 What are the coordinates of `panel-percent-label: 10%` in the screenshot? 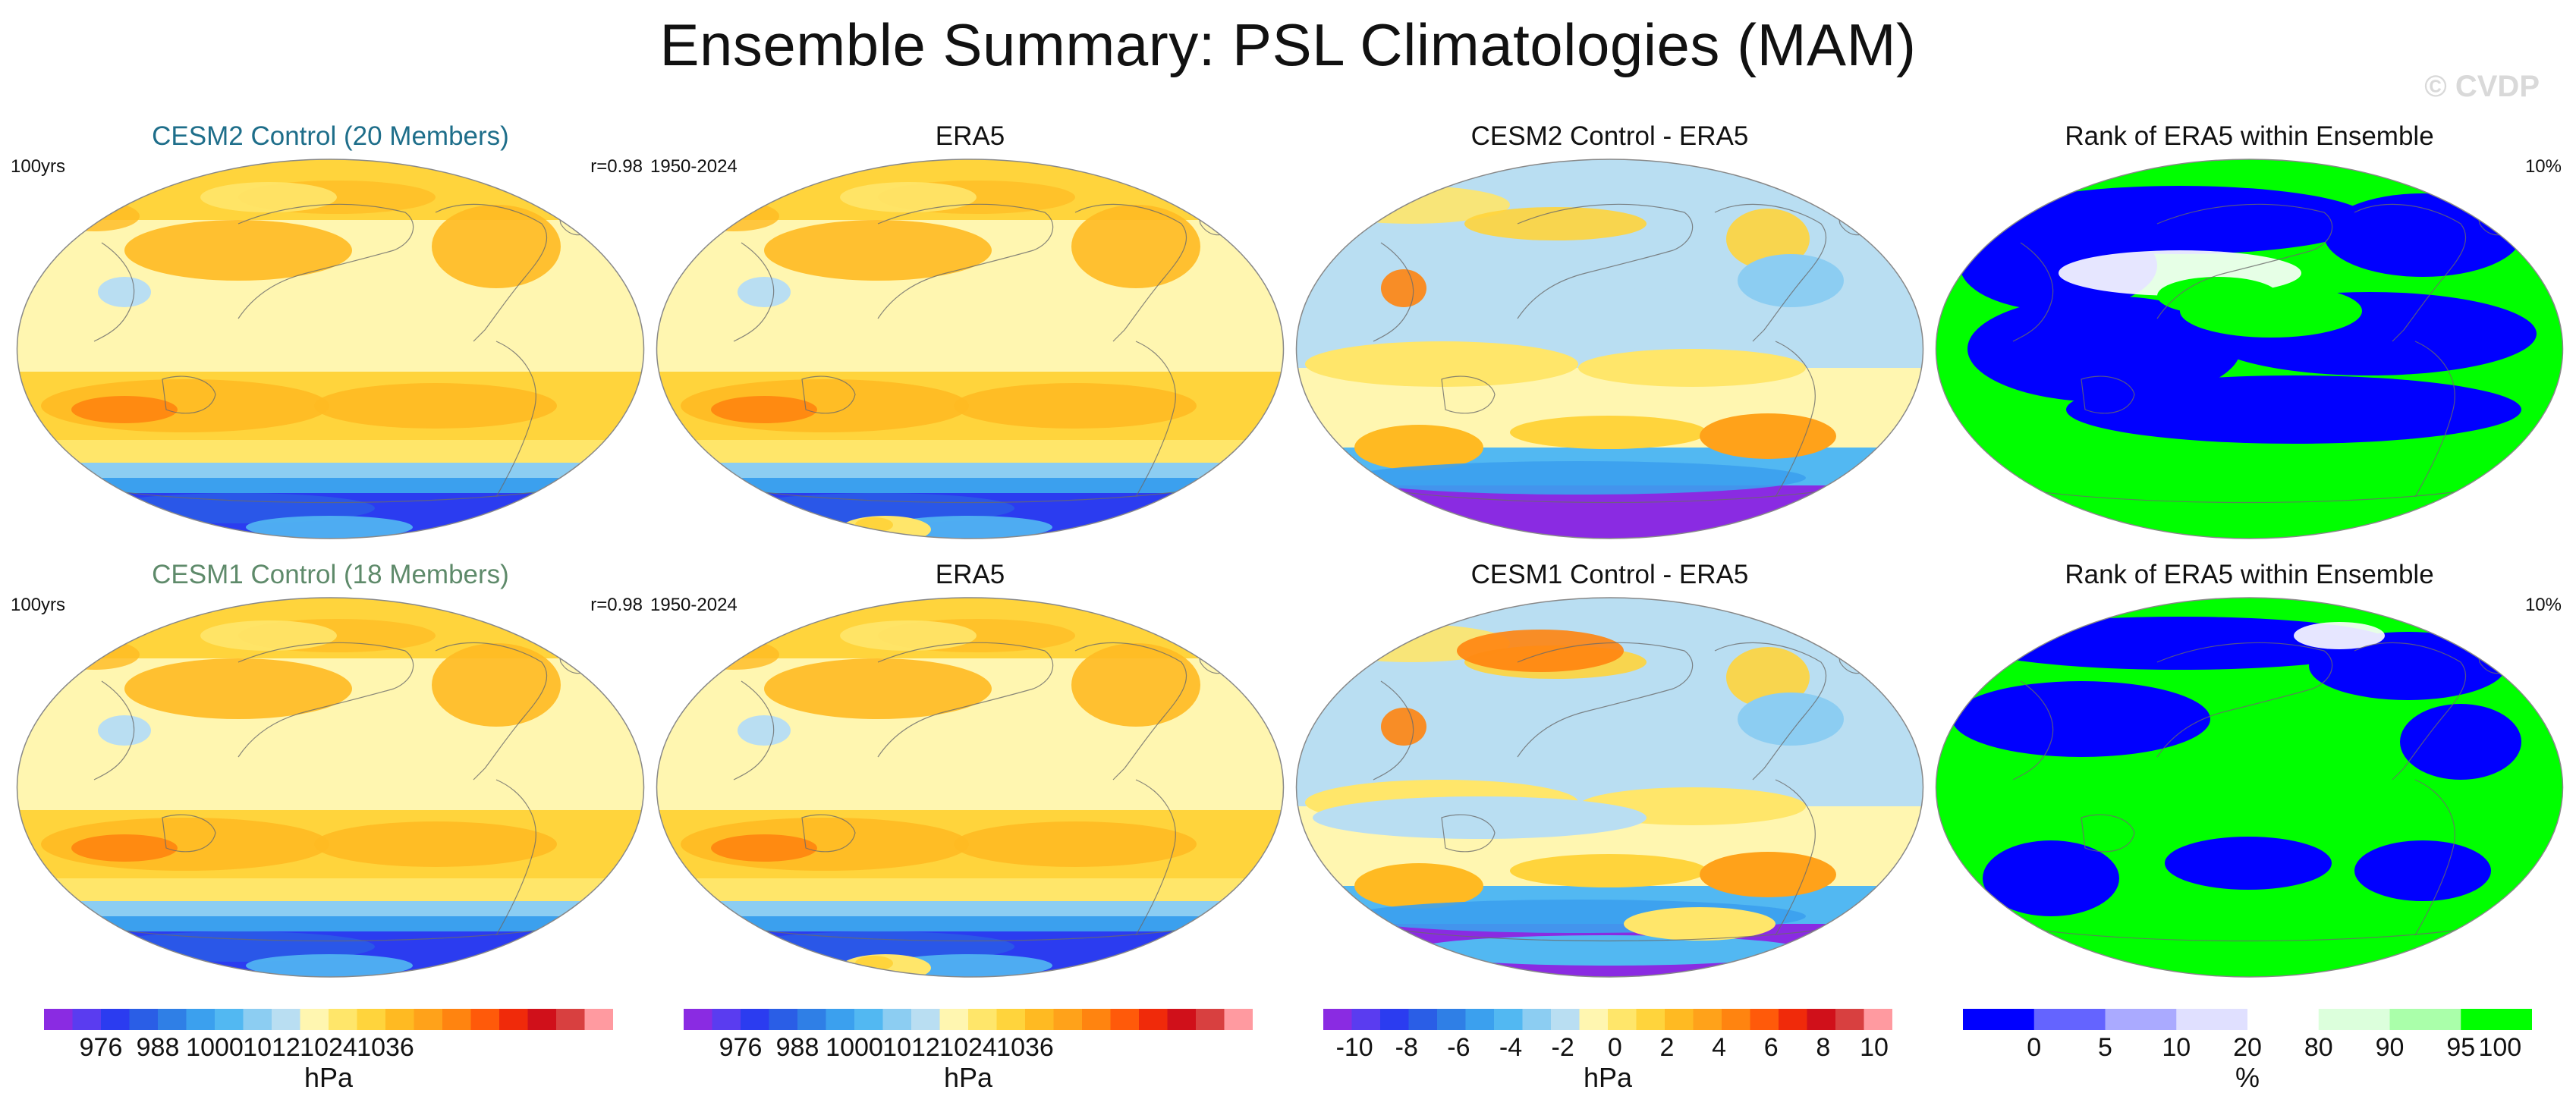 It's located at (2543, 166).